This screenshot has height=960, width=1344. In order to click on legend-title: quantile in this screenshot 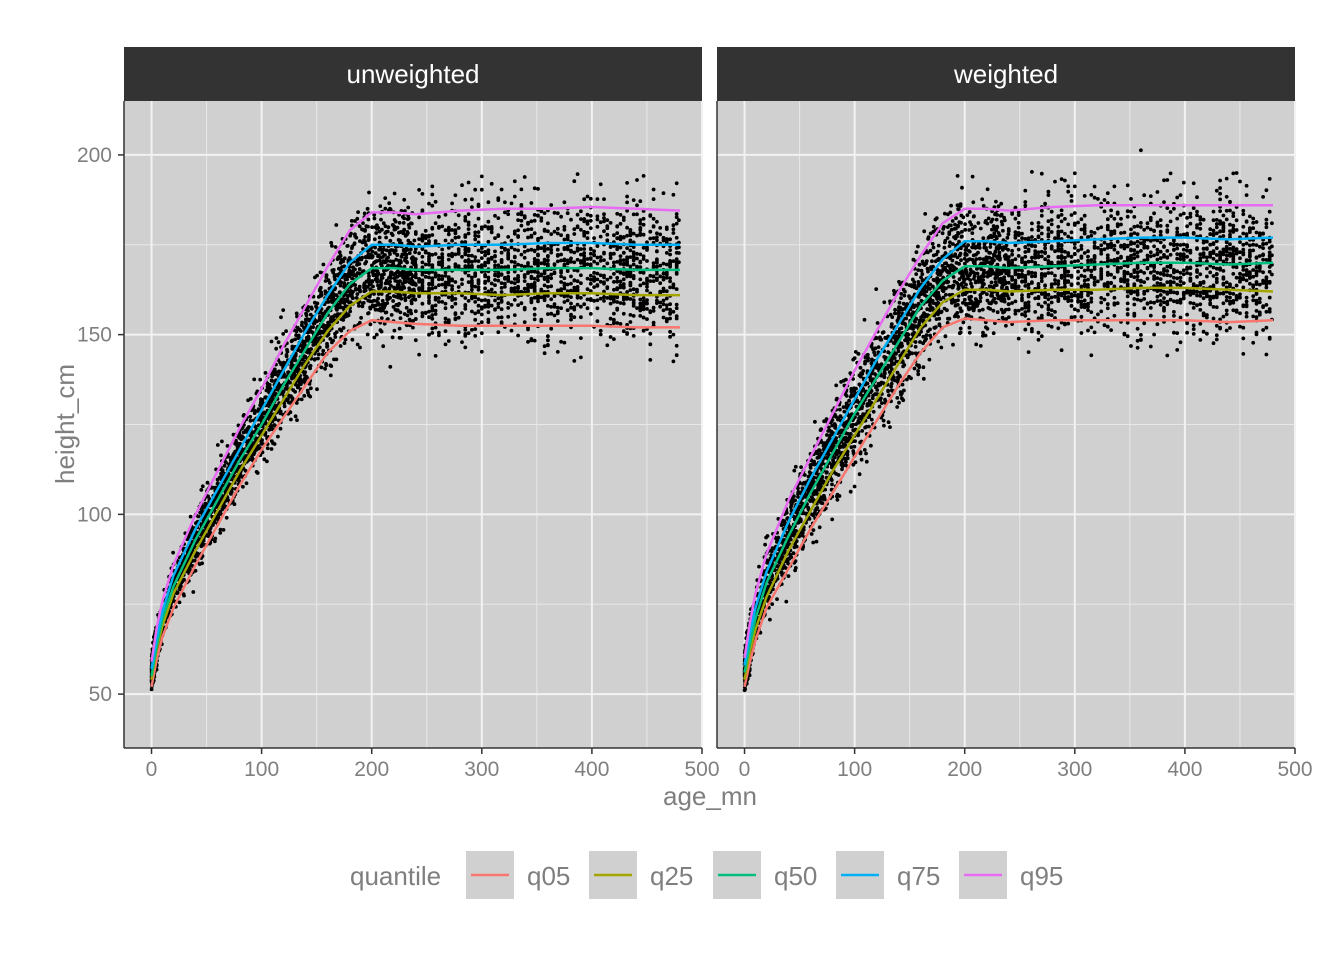, I will do `click(395, 876)`.